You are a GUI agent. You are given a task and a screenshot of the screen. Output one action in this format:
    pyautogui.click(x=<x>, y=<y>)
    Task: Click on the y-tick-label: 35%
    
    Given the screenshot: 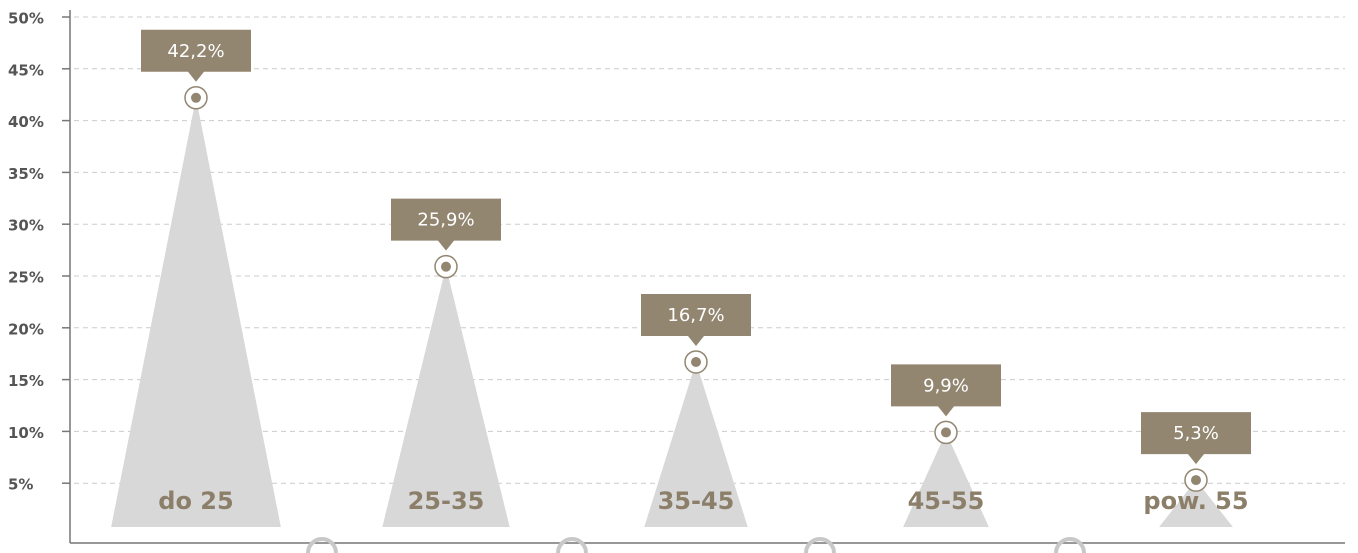 What is the action you would take?
    pyautogui.click(x=26, y=174)
    